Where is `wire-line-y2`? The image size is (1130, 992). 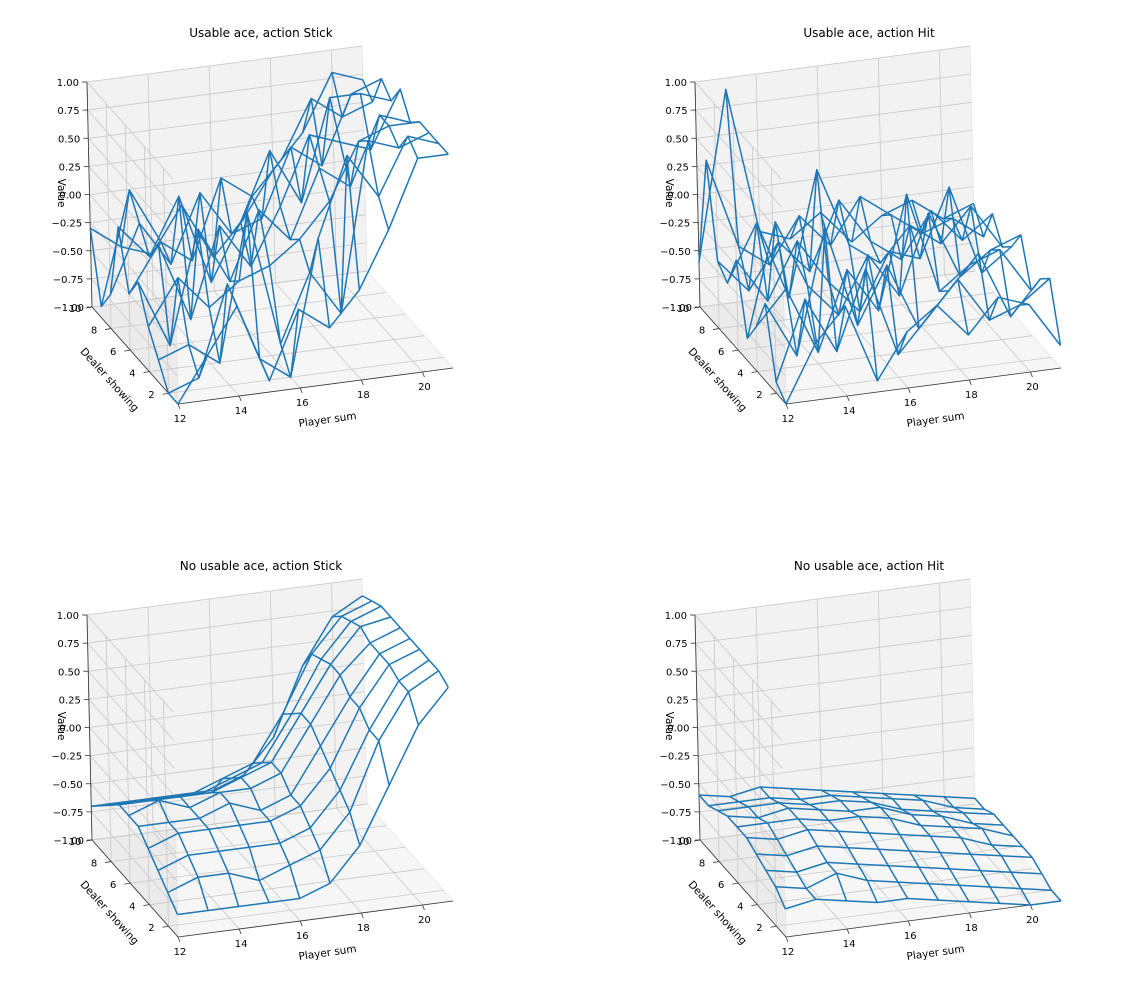 wire-line-y2 is located at coordinates (303, 782).